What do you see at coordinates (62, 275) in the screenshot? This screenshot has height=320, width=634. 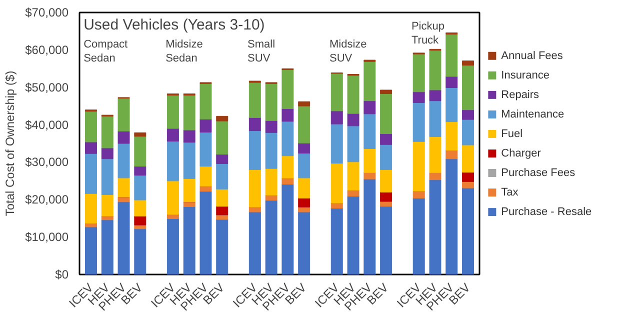 I see `y-tick-label: $0` at bounding box center [62, 275].